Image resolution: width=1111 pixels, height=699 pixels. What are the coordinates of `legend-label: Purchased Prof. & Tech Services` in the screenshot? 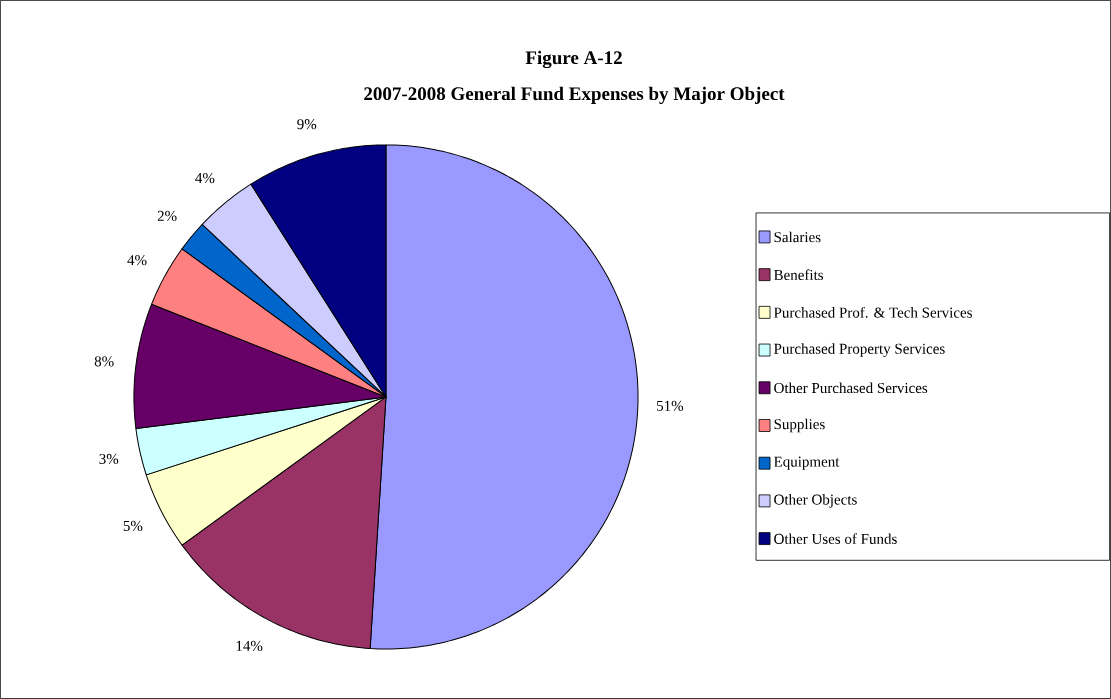 It's located at (873, 312).